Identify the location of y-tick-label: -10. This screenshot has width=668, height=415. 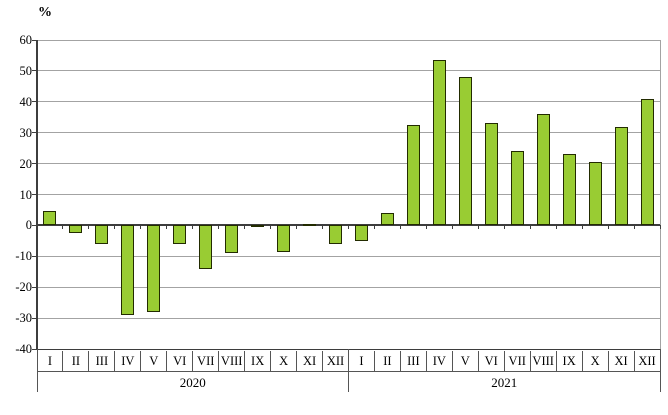
(23, 256).